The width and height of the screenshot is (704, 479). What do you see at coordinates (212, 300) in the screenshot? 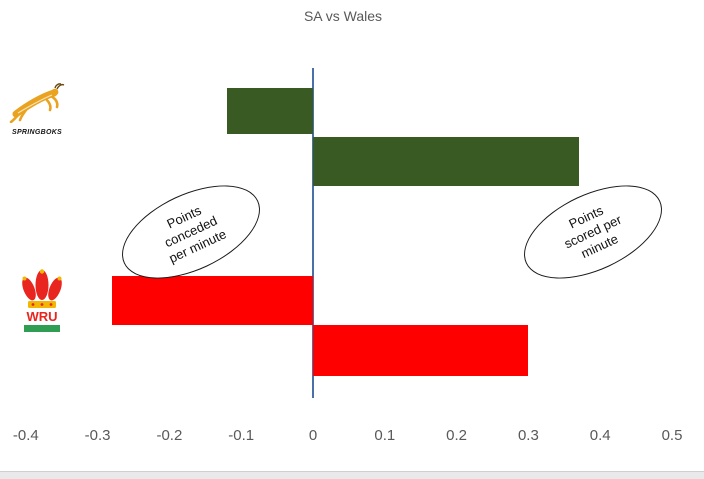
I see `bar-wales-conceded` at bounding box center [212, 300].